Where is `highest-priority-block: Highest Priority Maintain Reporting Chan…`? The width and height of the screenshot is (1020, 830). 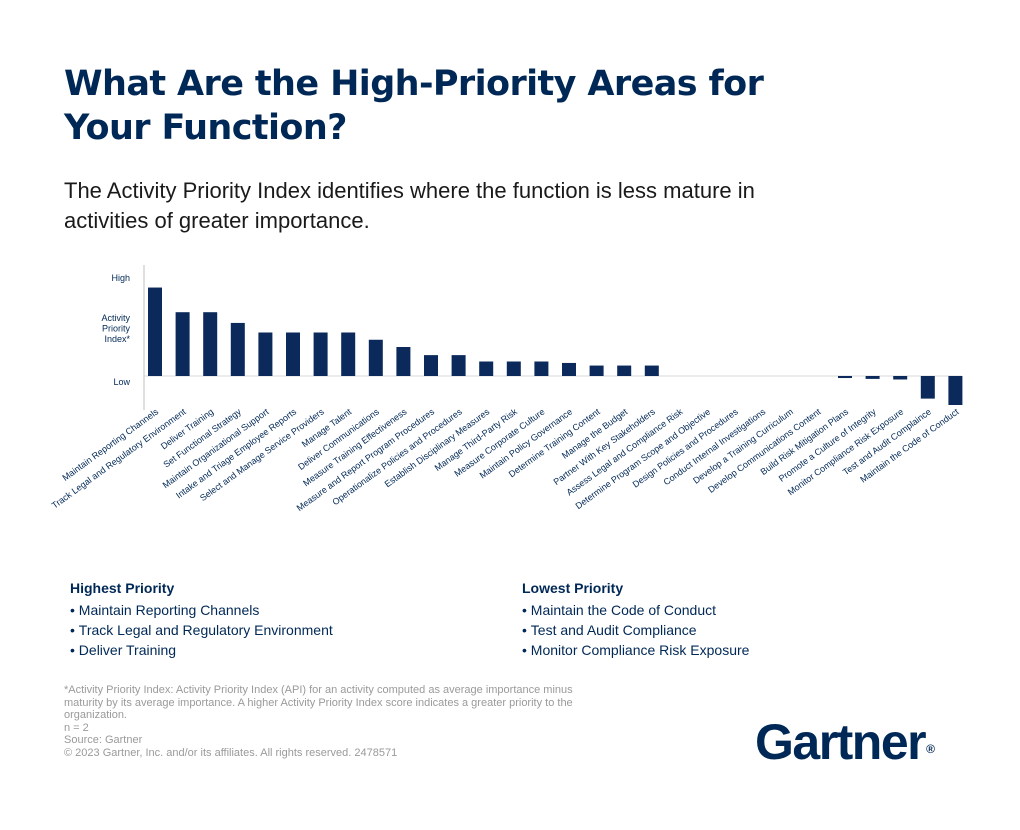 highest-priority-block: Highest Priority Maintain Reporting Chan… is located at coordinates (280, 620).